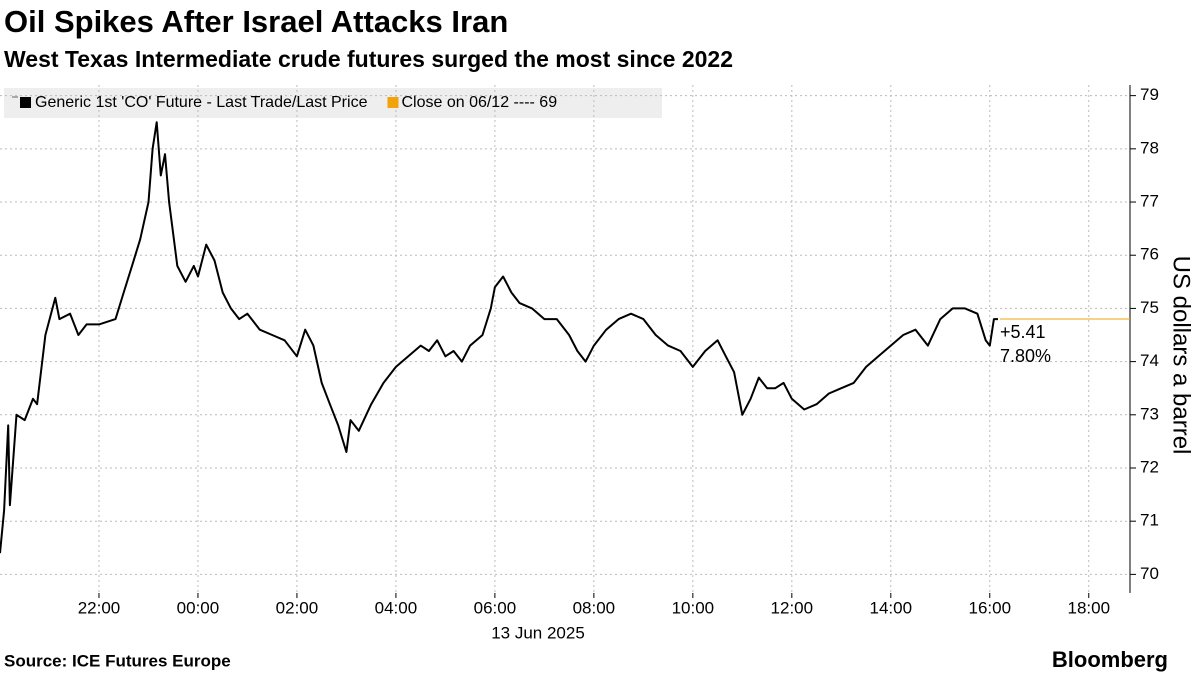  What do you see at coordinates (1149, 520) in the screenshot?
I see `y-tick-label: 71` at bounding box center [1149, 520].